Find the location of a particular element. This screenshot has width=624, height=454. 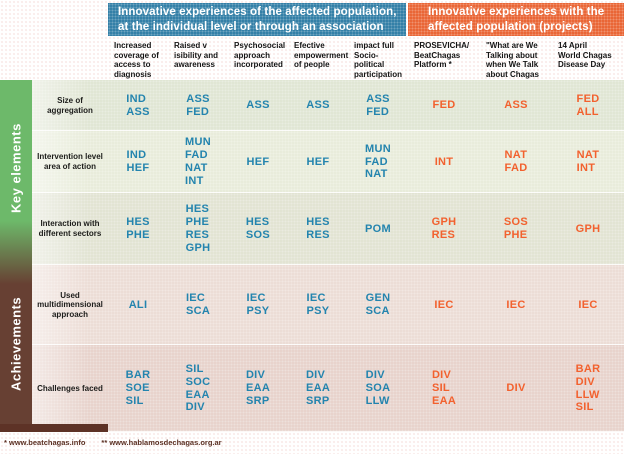

row-label-size-of-aggregation: Size of aggregation is located at coordinates (70, 105).